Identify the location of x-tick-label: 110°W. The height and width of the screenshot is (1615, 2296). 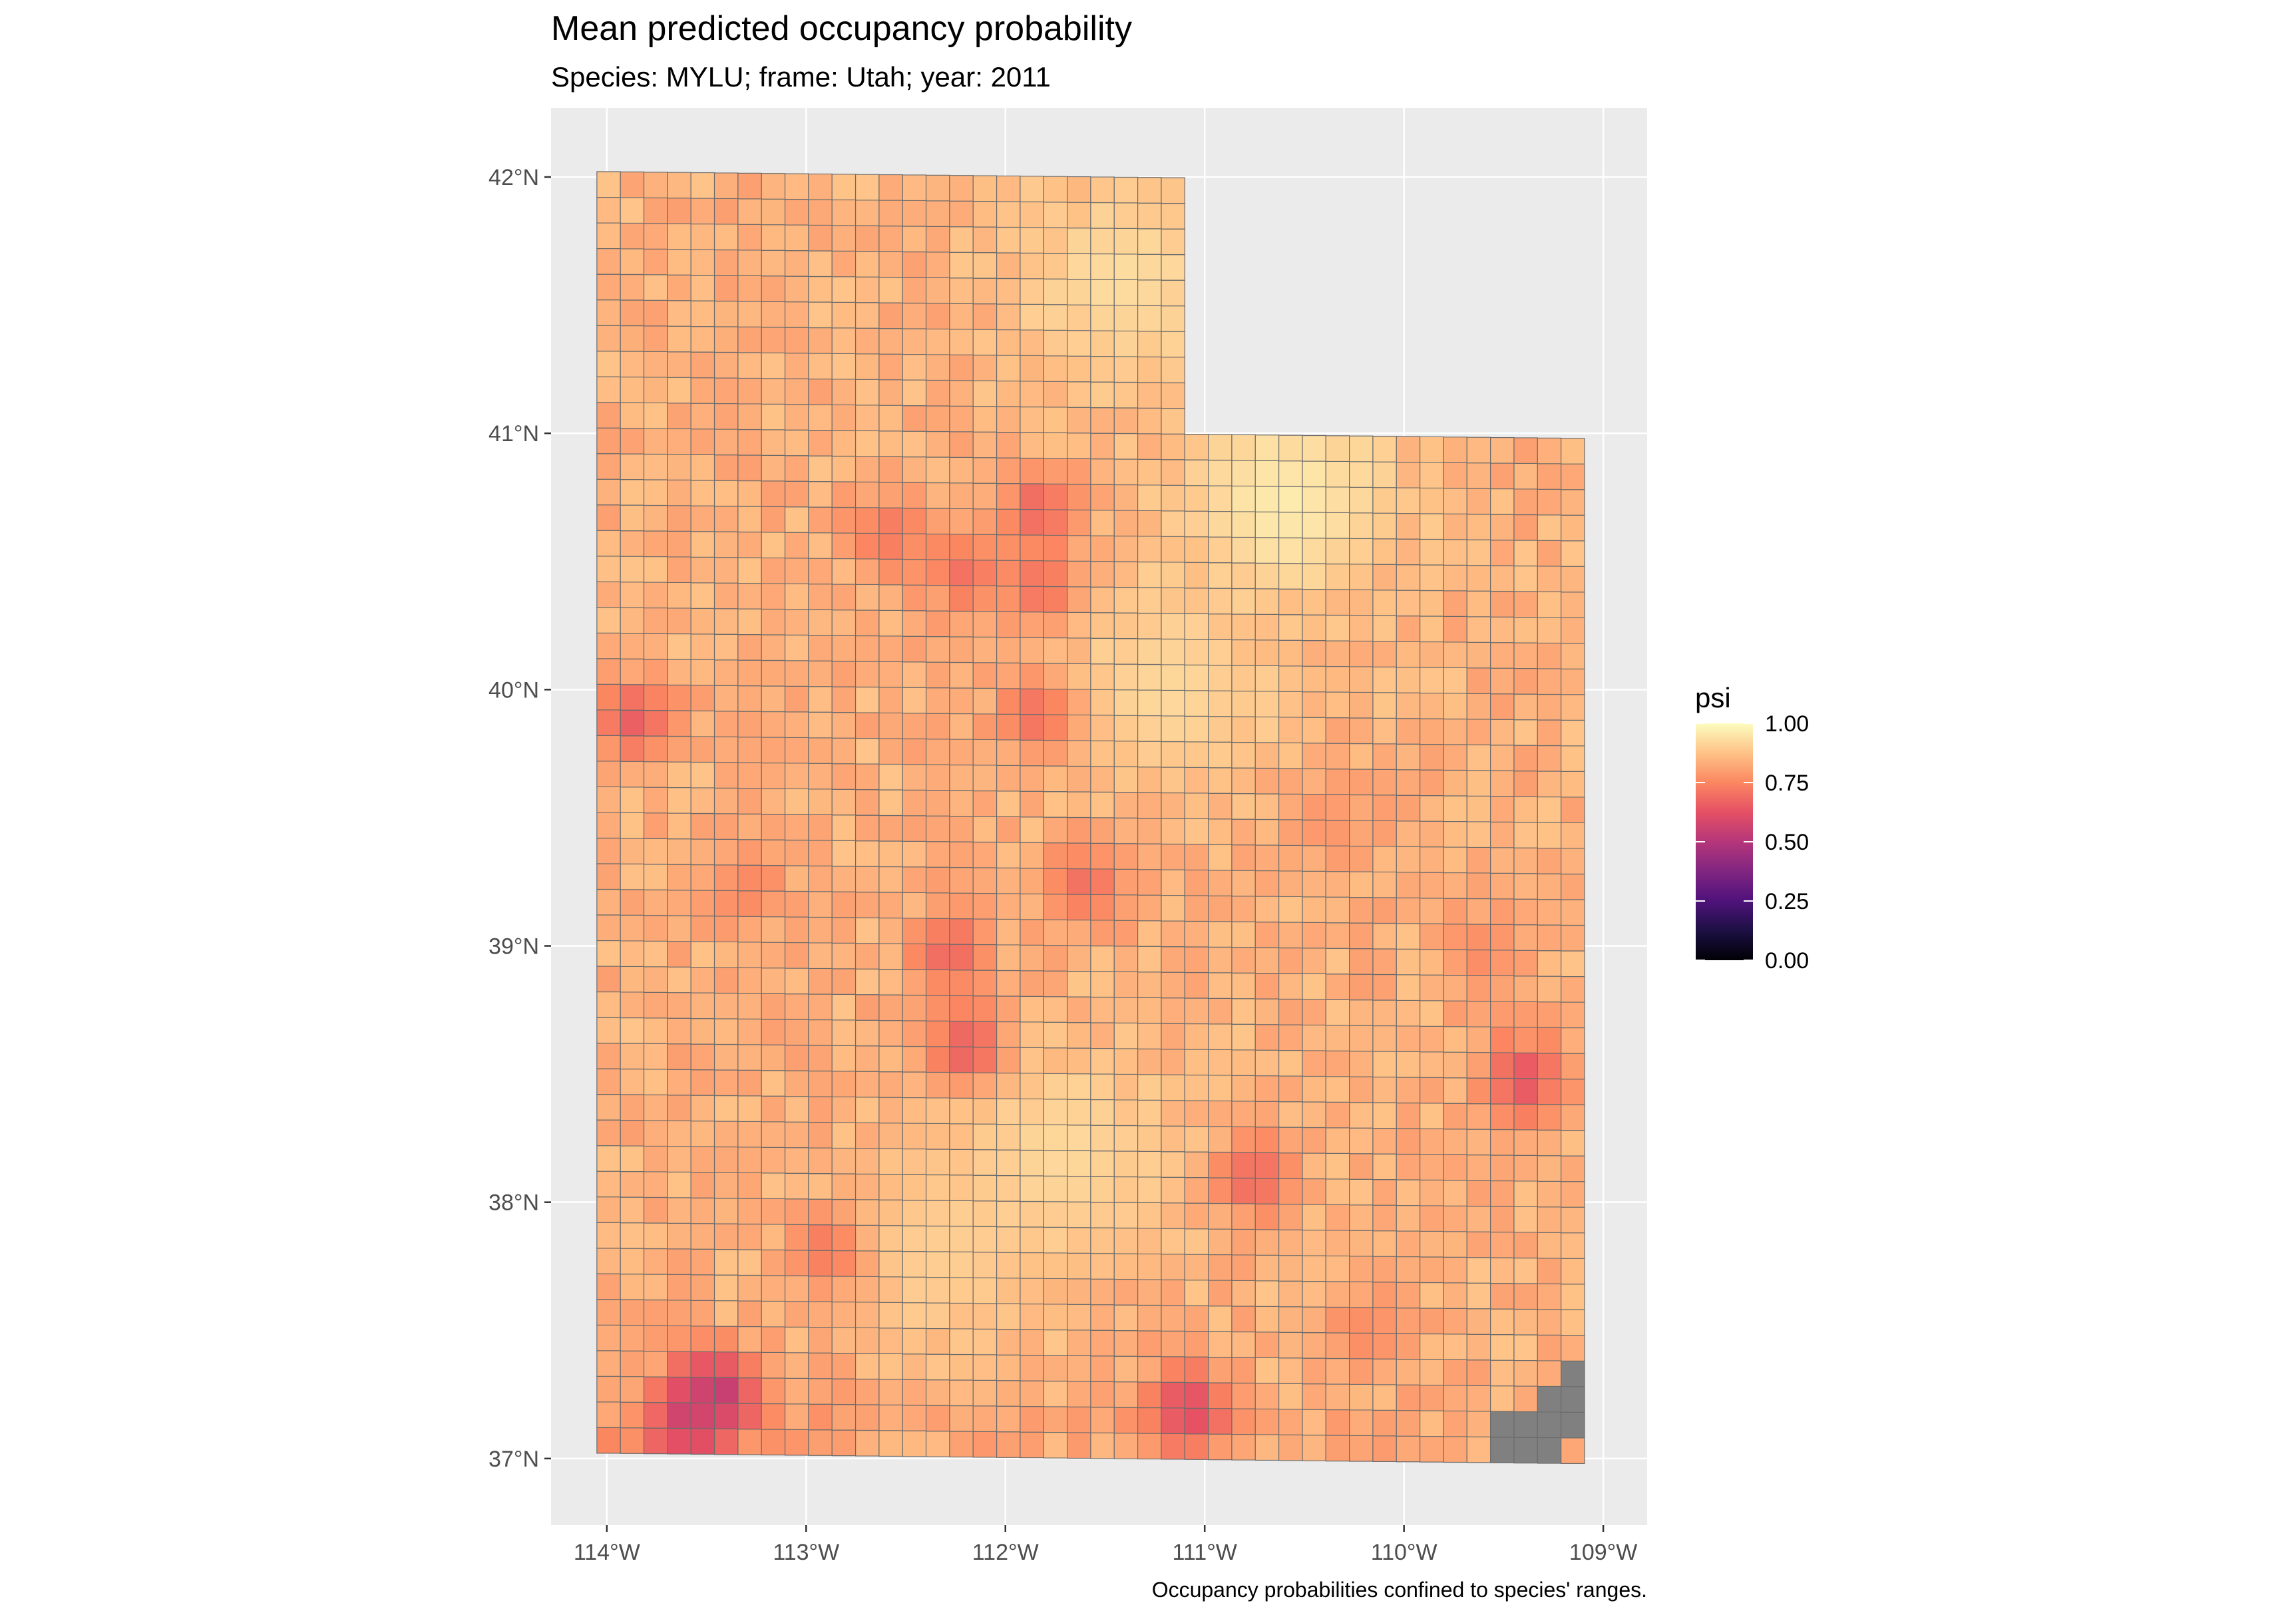
(1404, 1552).